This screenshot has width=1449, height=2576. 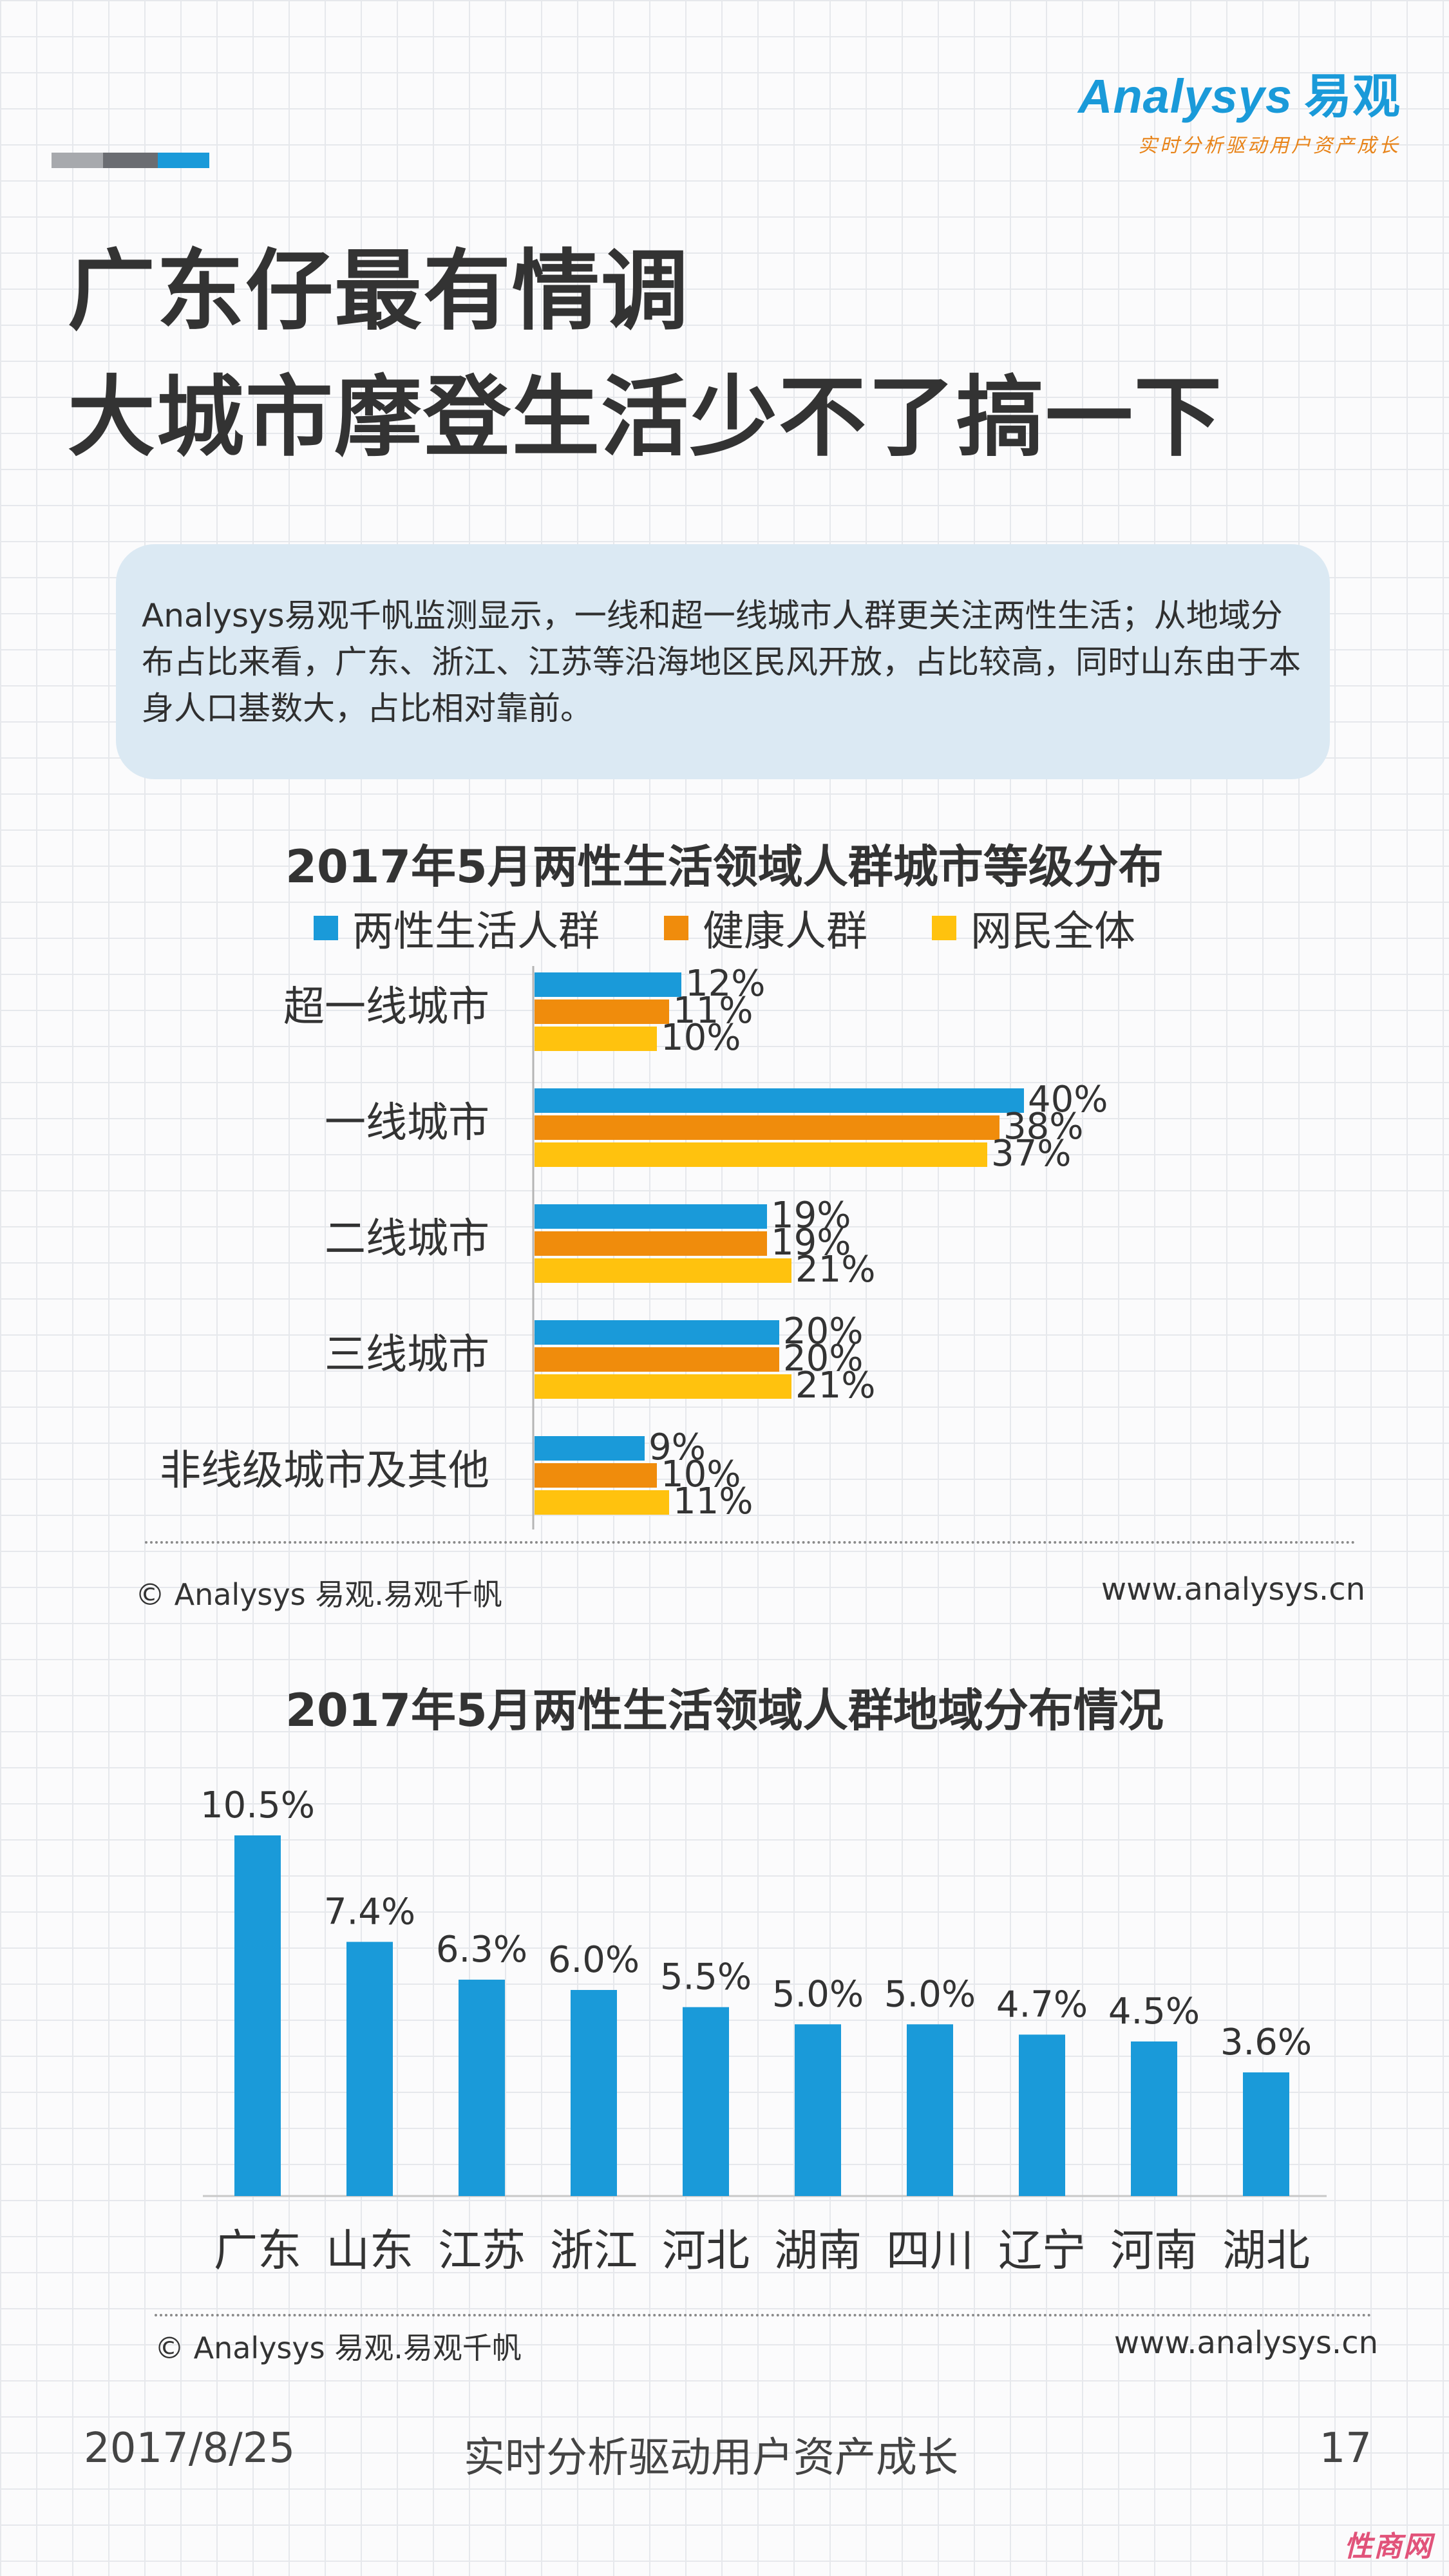 I want to click on chart2-source: © Analysys 易观.易观千帆, so click(x=338, y=2348).